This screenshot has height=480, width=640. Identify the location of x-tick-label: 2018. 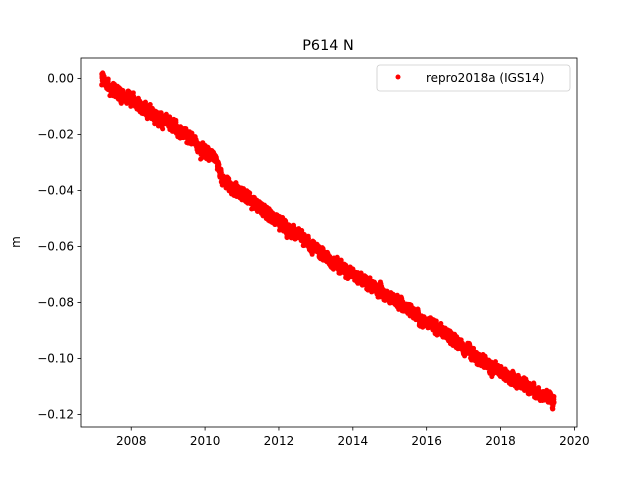
(500, 441).